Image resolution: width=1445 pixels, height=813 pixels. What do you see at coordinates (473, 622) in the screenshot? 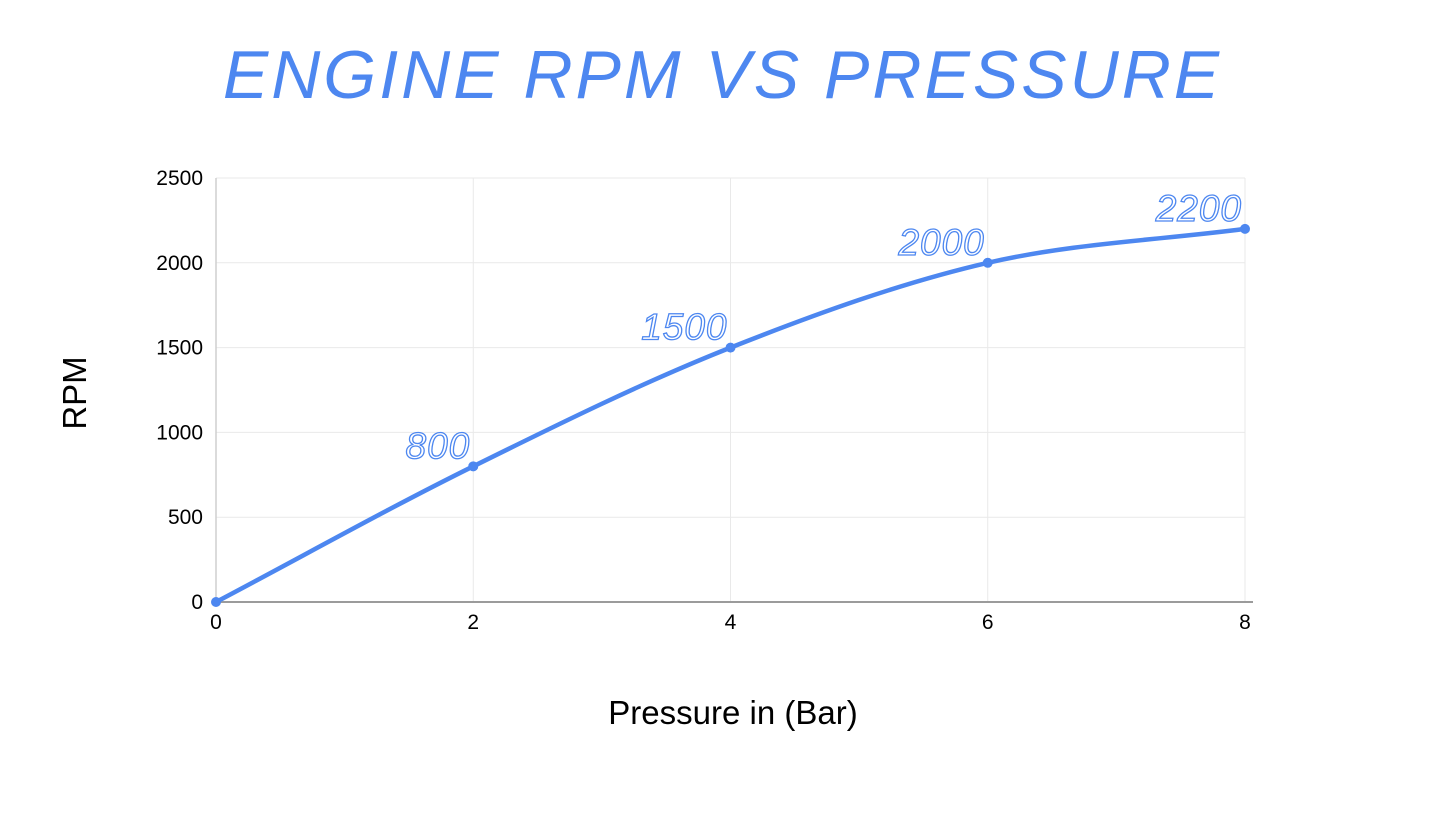
I see `x-tick-label: 2` at bounding box center [473, 622].